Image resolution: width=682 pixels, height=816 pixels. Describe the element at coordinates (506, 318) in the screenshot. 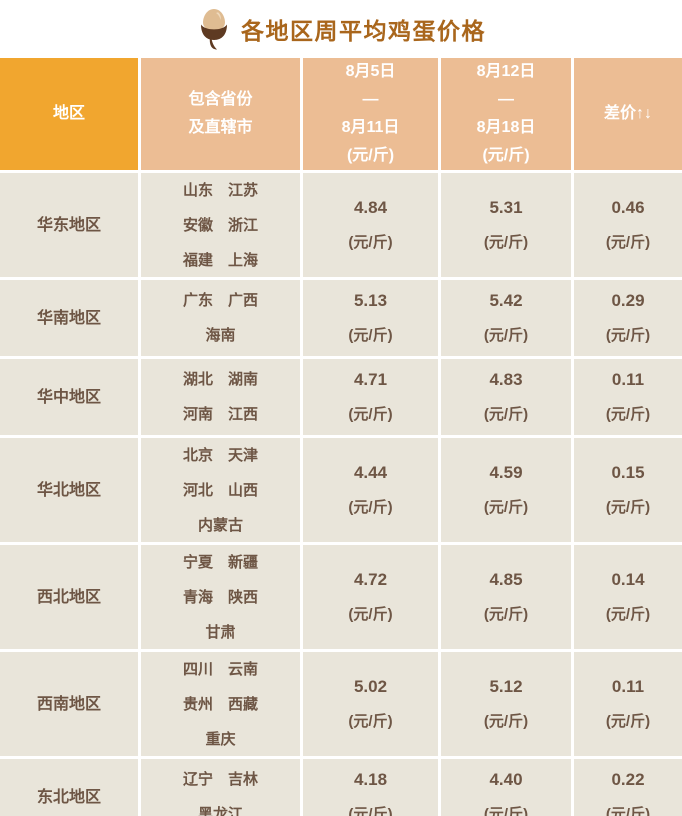

I see `price-week2-cell: 5.42 (元/斤)` at that location.